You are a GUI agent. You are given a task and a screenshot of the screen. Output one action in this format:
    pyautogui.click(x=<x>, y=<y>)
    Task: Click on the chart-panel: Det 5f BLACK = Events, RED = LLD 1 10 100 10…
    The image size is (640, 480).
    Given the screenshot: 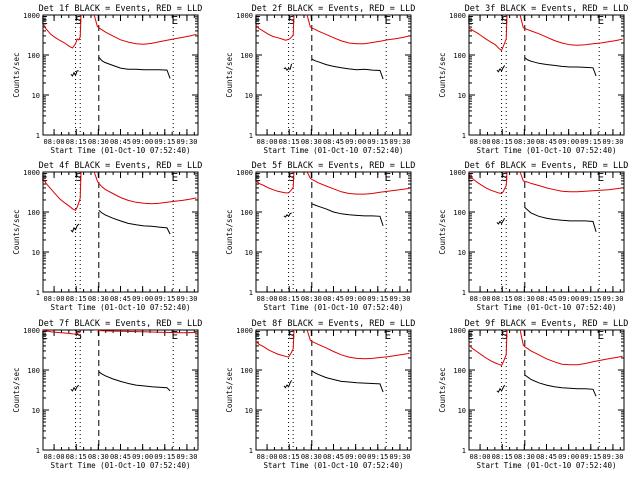 What is the action you would take?
    pyautogui.click(x=320, y=236)
    